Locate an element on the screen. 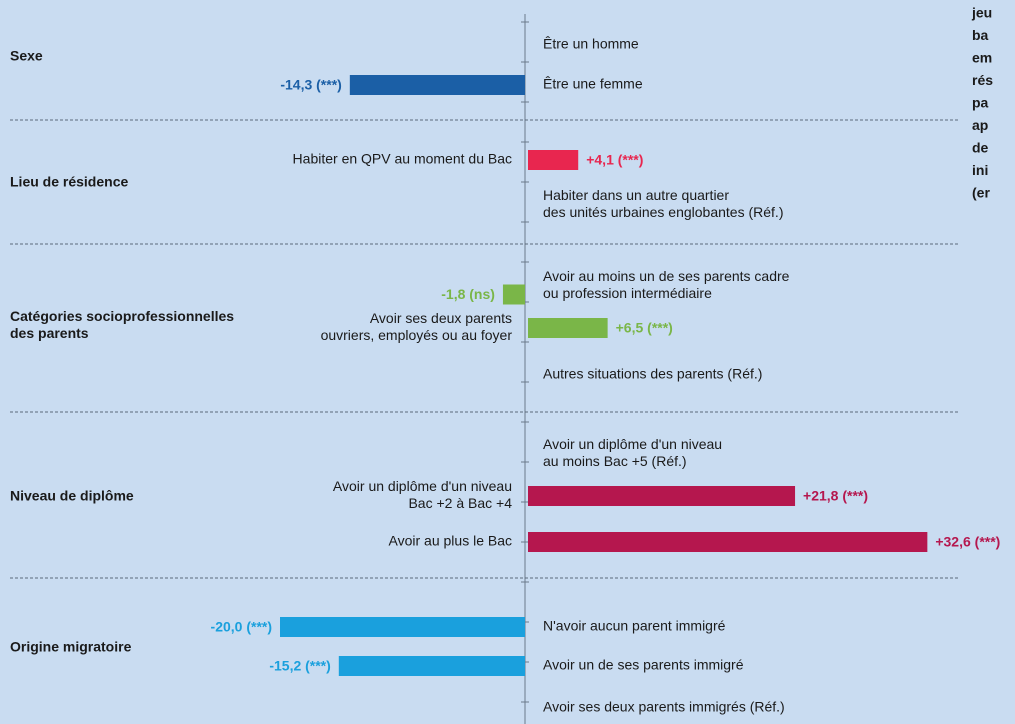 The height and width of the screenshot is (724, 1015). group-label: Niveau de diplôme is located at coordinates (72, 496).